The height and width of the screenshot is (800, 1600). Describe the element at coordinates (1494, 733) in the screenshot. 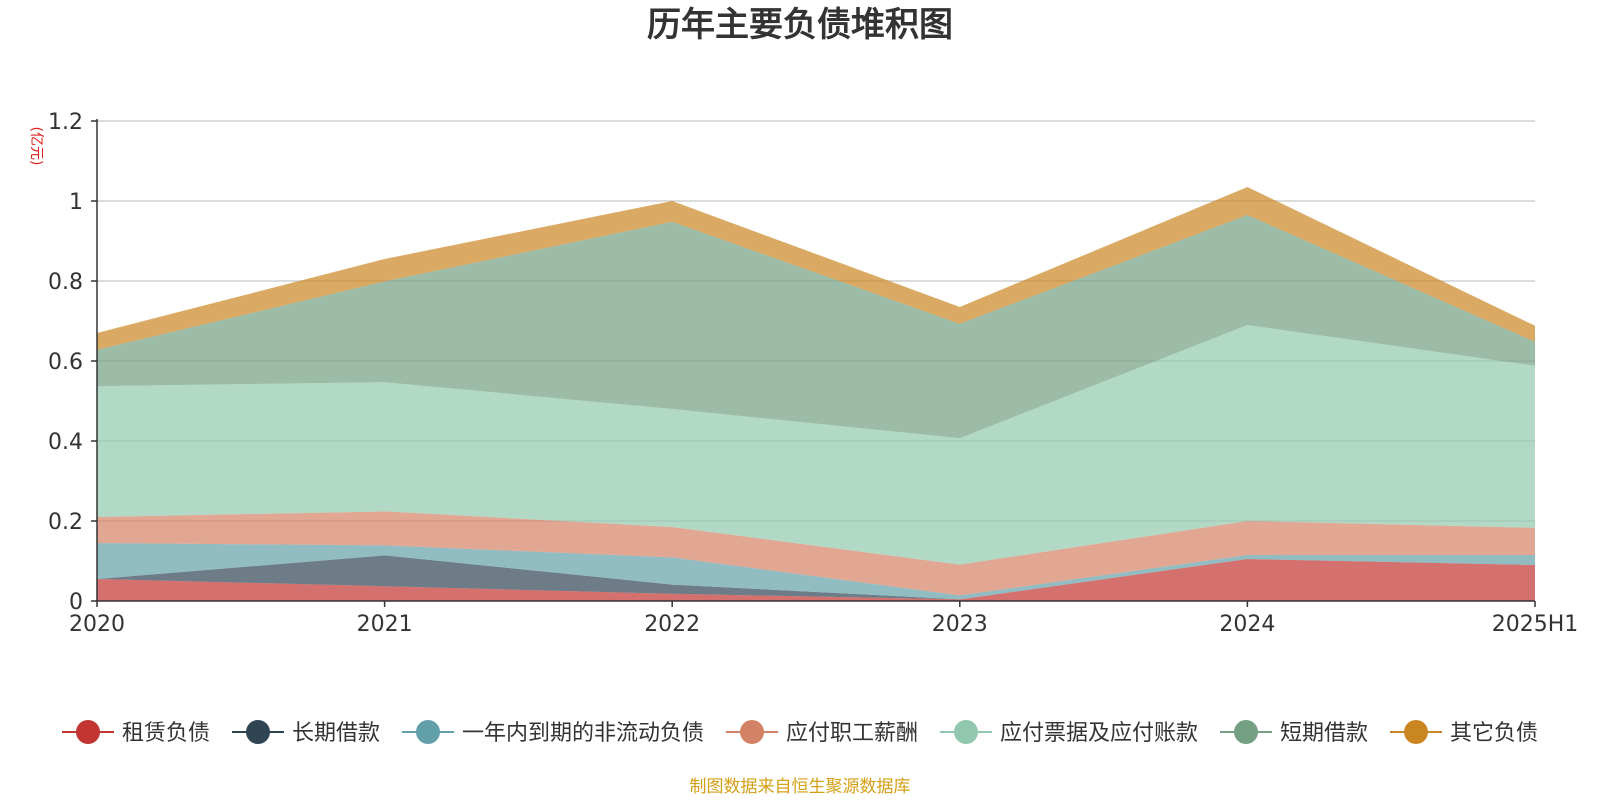

I see `legend-label: 其它负债` at that location.